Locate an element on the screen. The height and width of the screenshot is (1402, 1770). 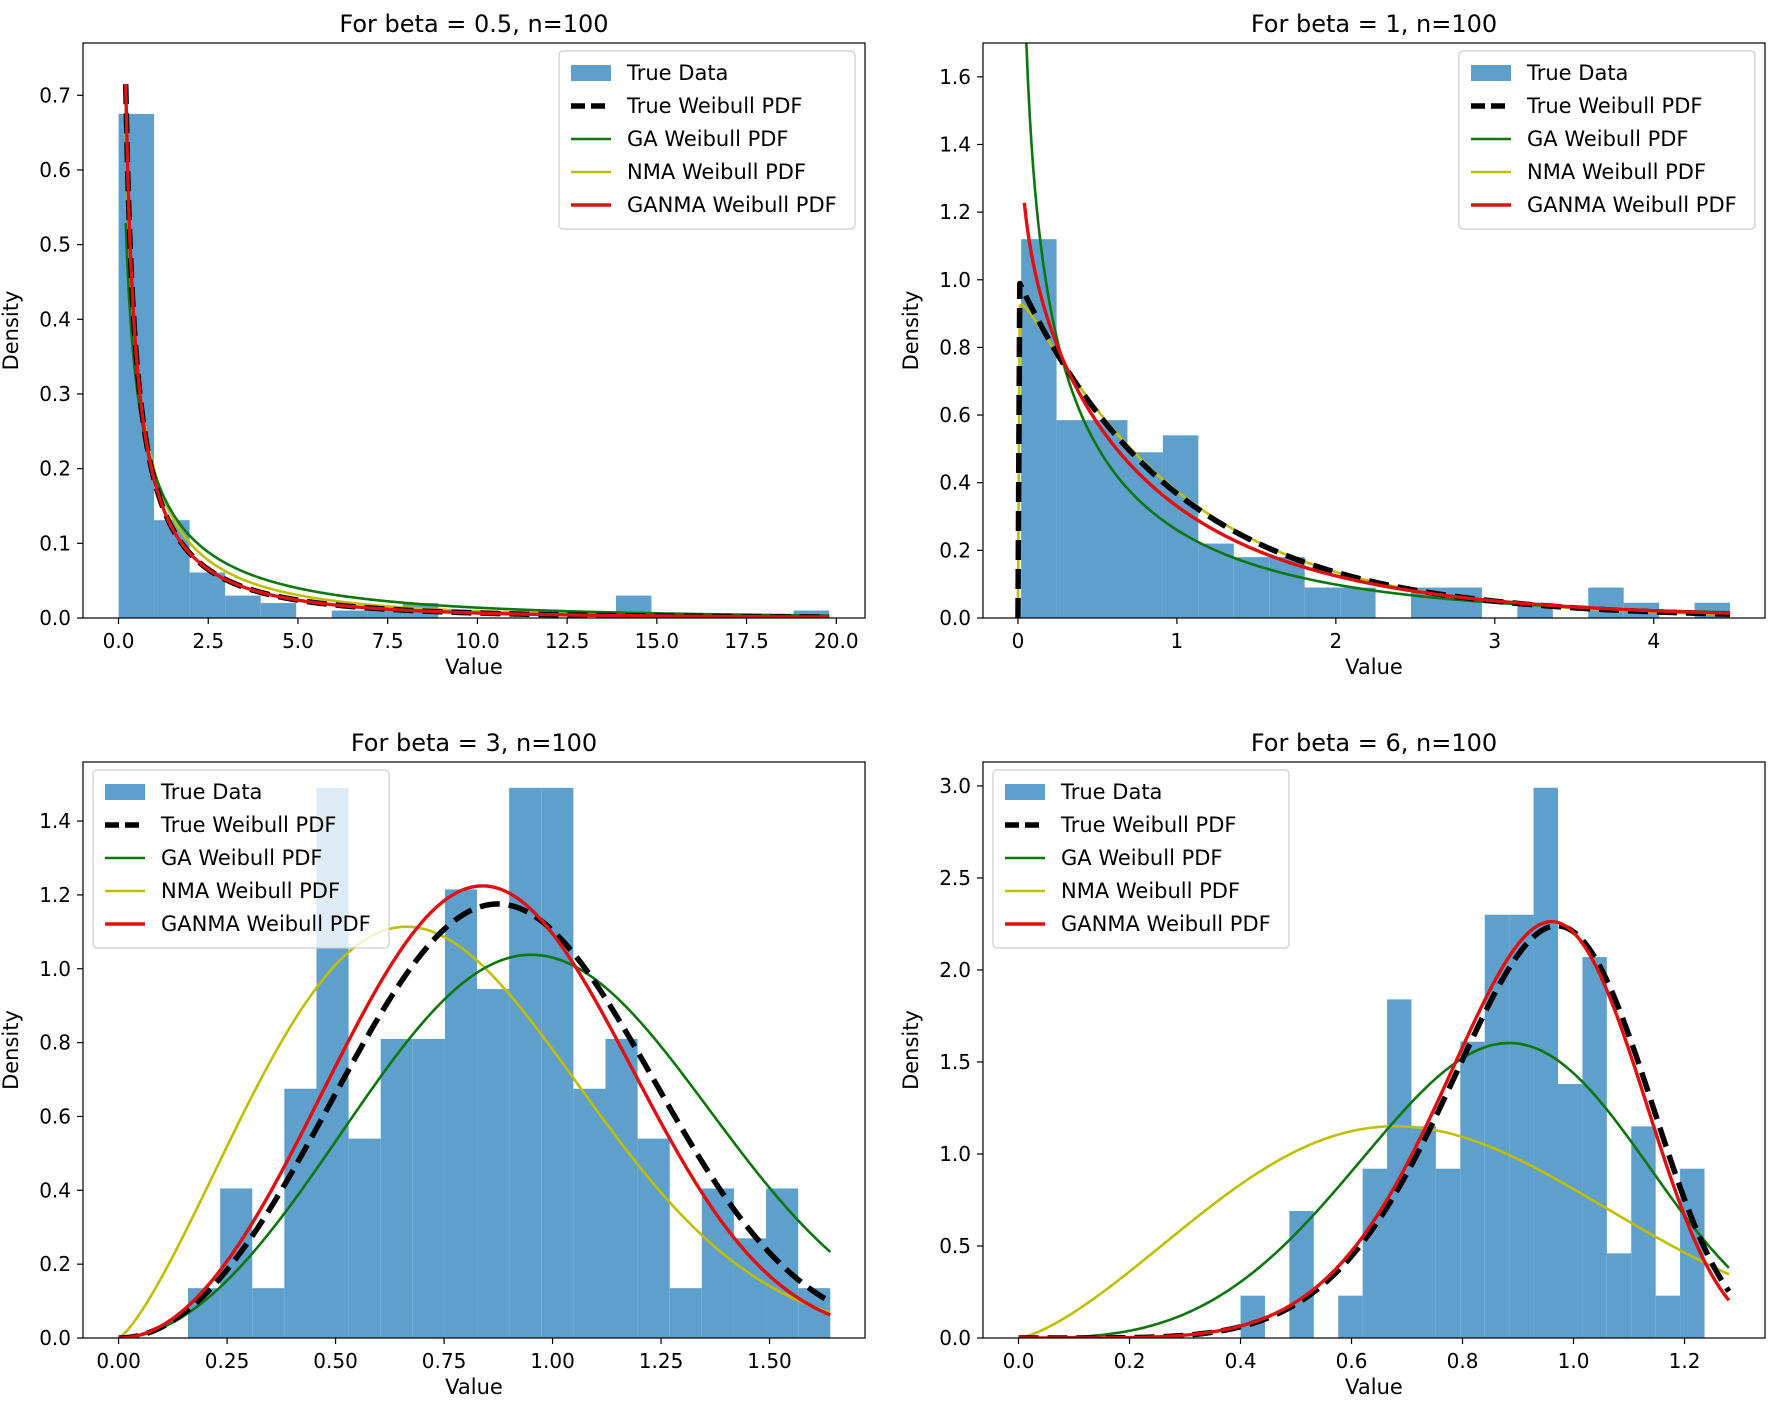
series-line-true-weibull-pdf is located at coordinates (474, 1119).